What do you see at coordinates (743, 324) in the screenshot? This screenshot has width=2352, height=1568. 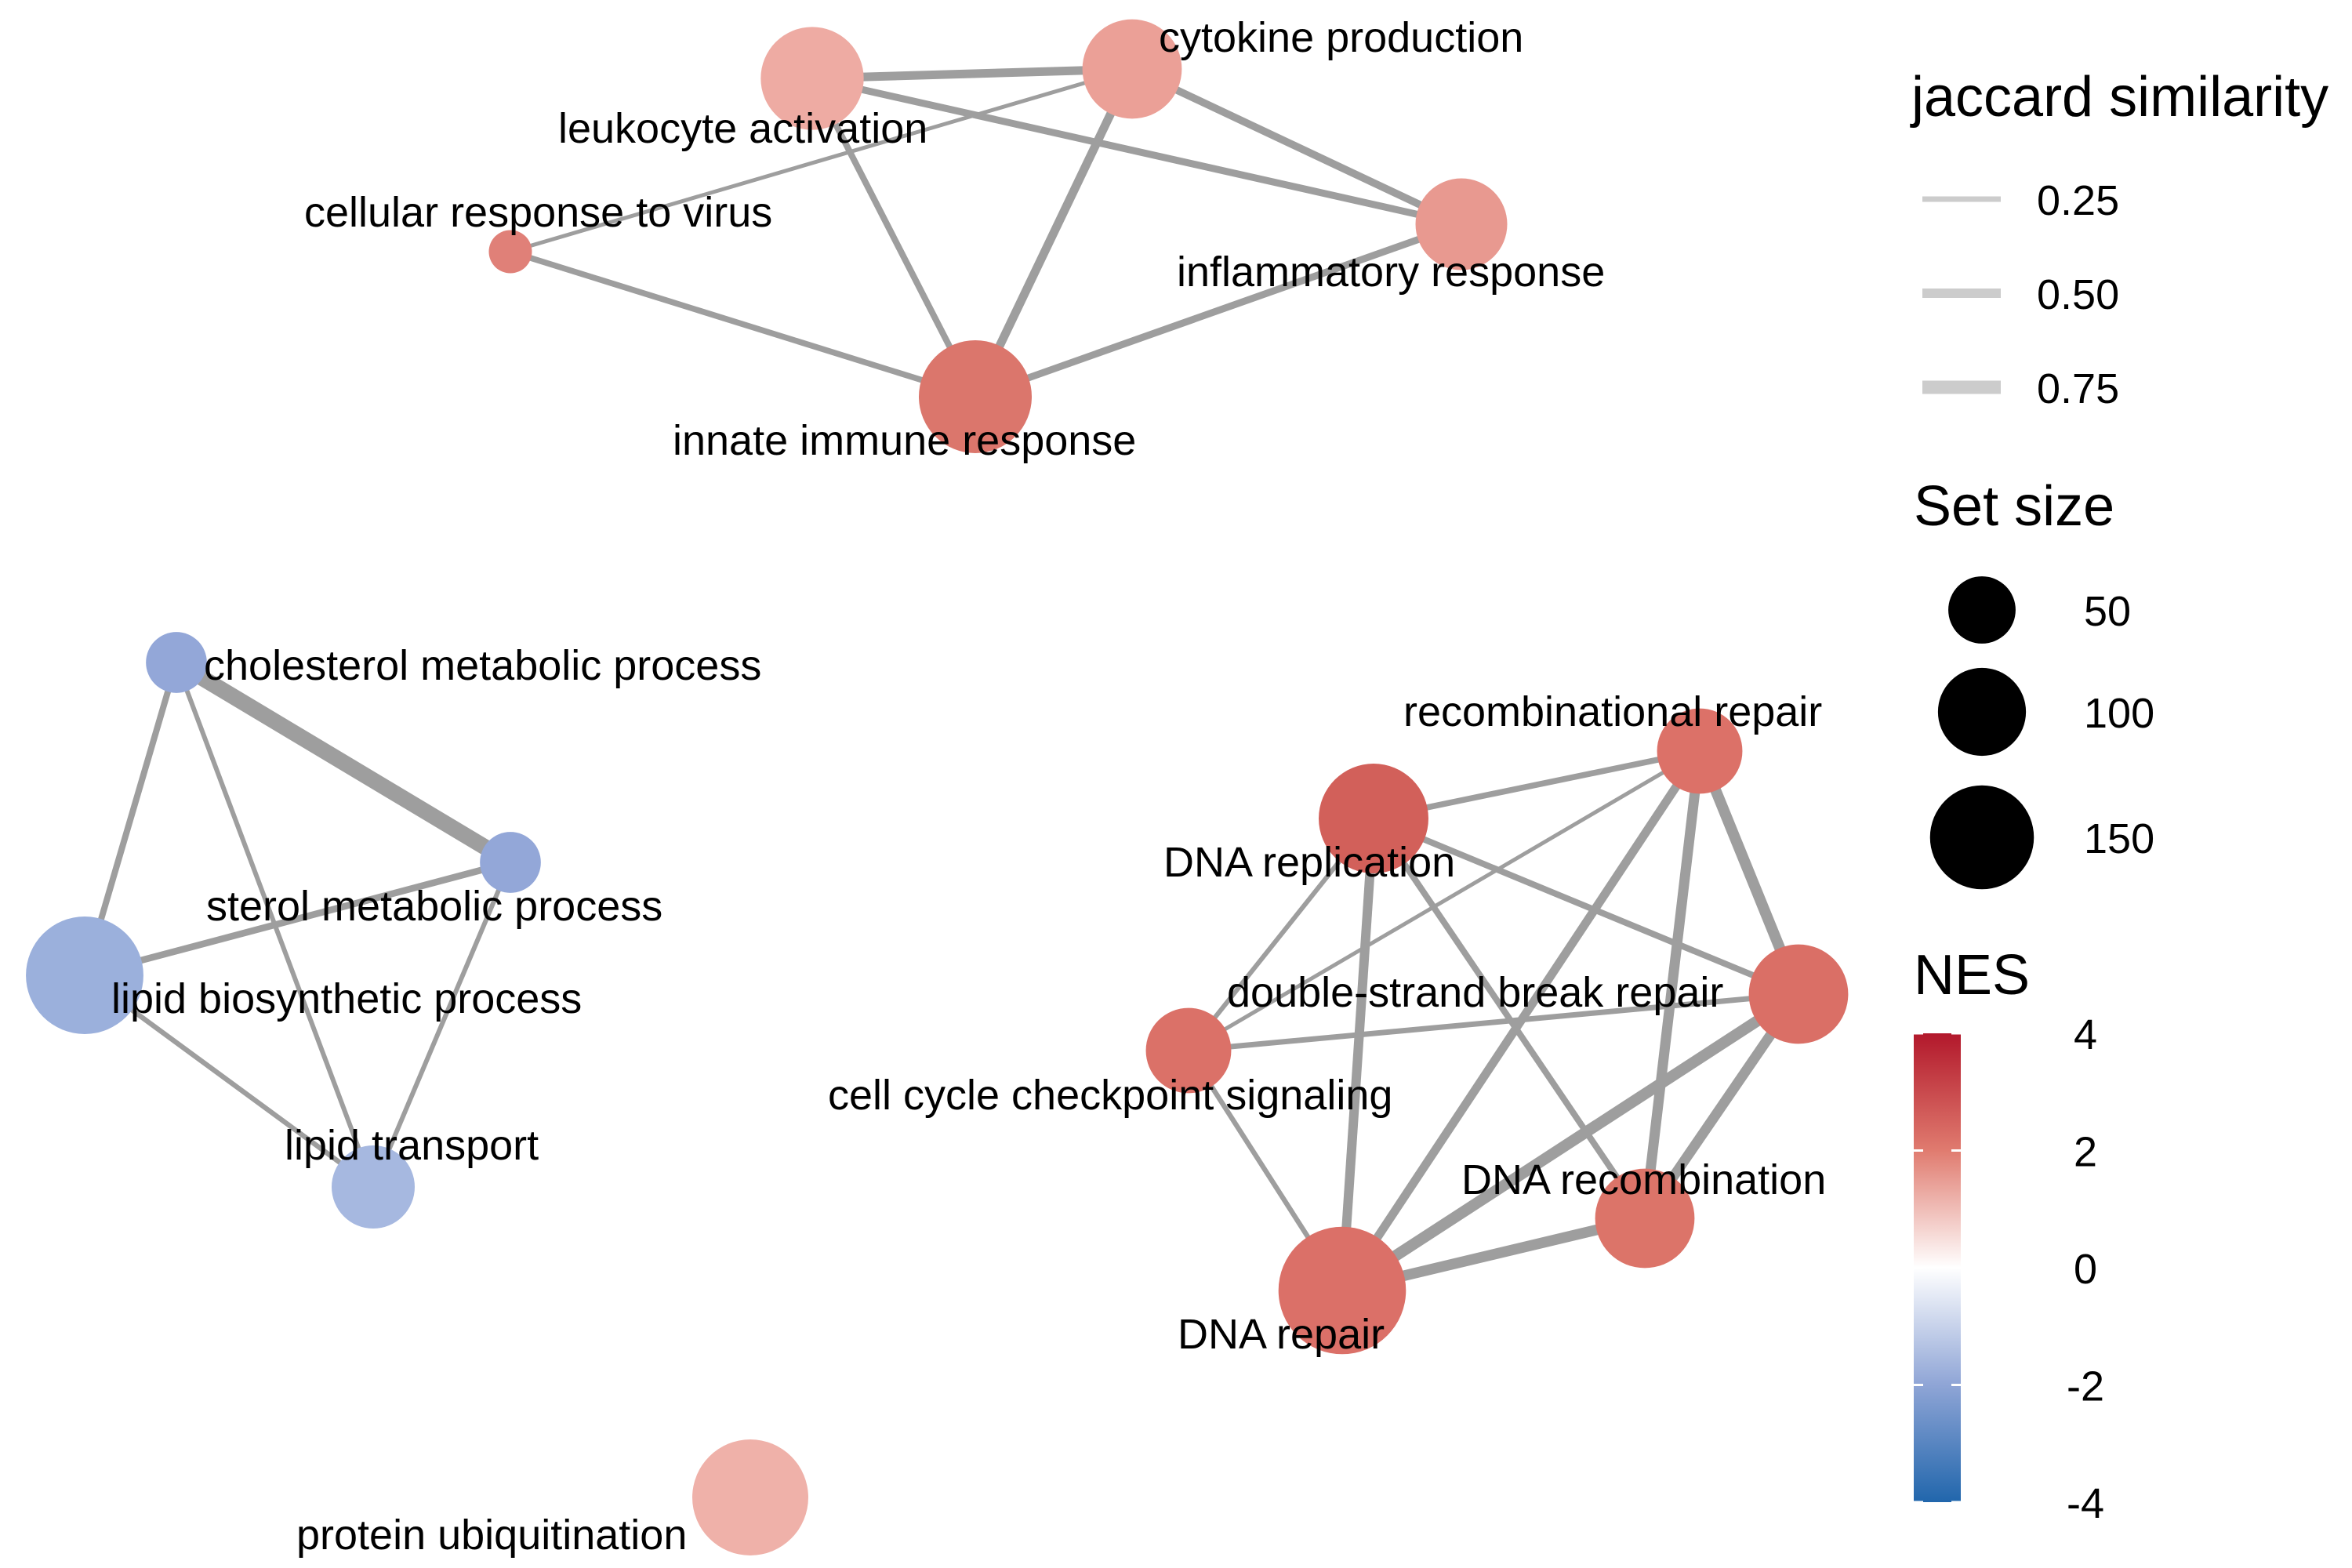 I see `edge-cellular_response_to_virus-innate_immune_response` at bounding box center [743, 324].